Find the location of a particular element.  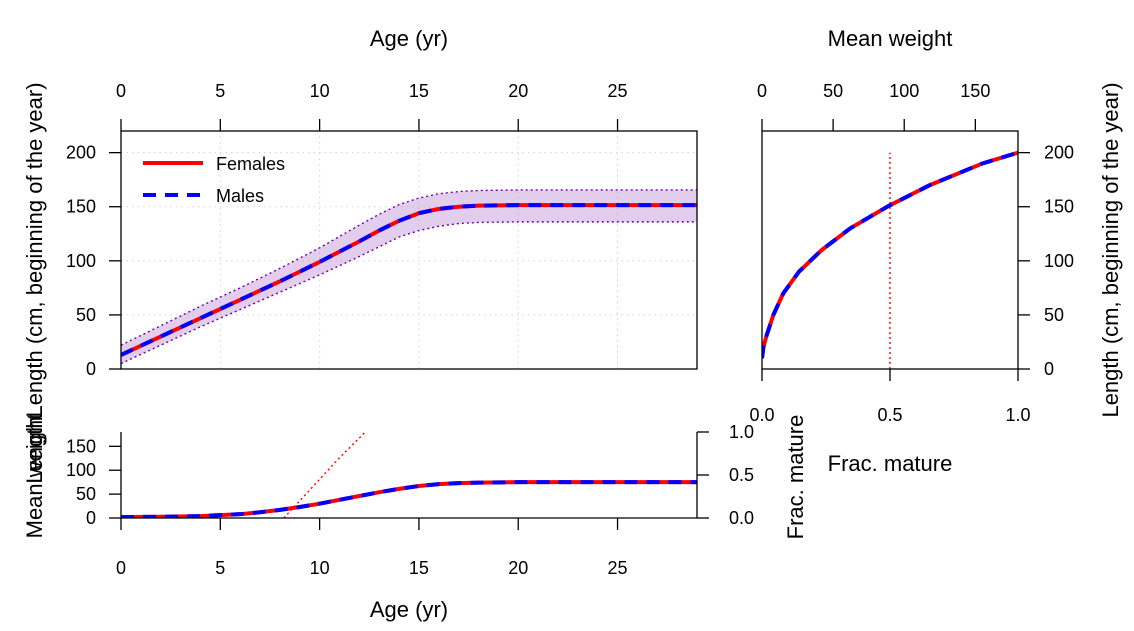

frac-mature-right-tick-label: 0.5 is located at coordinates (741, 475).